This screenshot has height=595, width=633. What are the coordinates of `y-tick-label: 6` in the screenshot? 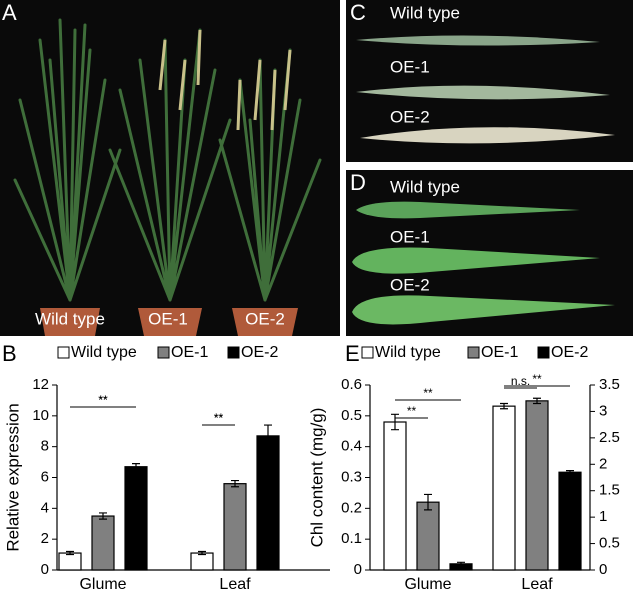 It's located at (45, 476).